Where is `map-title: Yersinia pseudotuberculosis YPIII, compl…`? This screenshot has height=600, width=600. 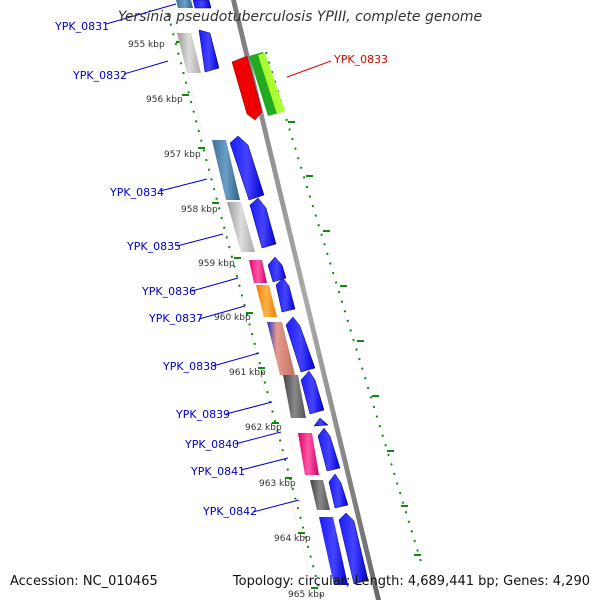
map-title: Yersinia pseudotuberculosis YPIII, compl… is located at coordinates (300, 17).